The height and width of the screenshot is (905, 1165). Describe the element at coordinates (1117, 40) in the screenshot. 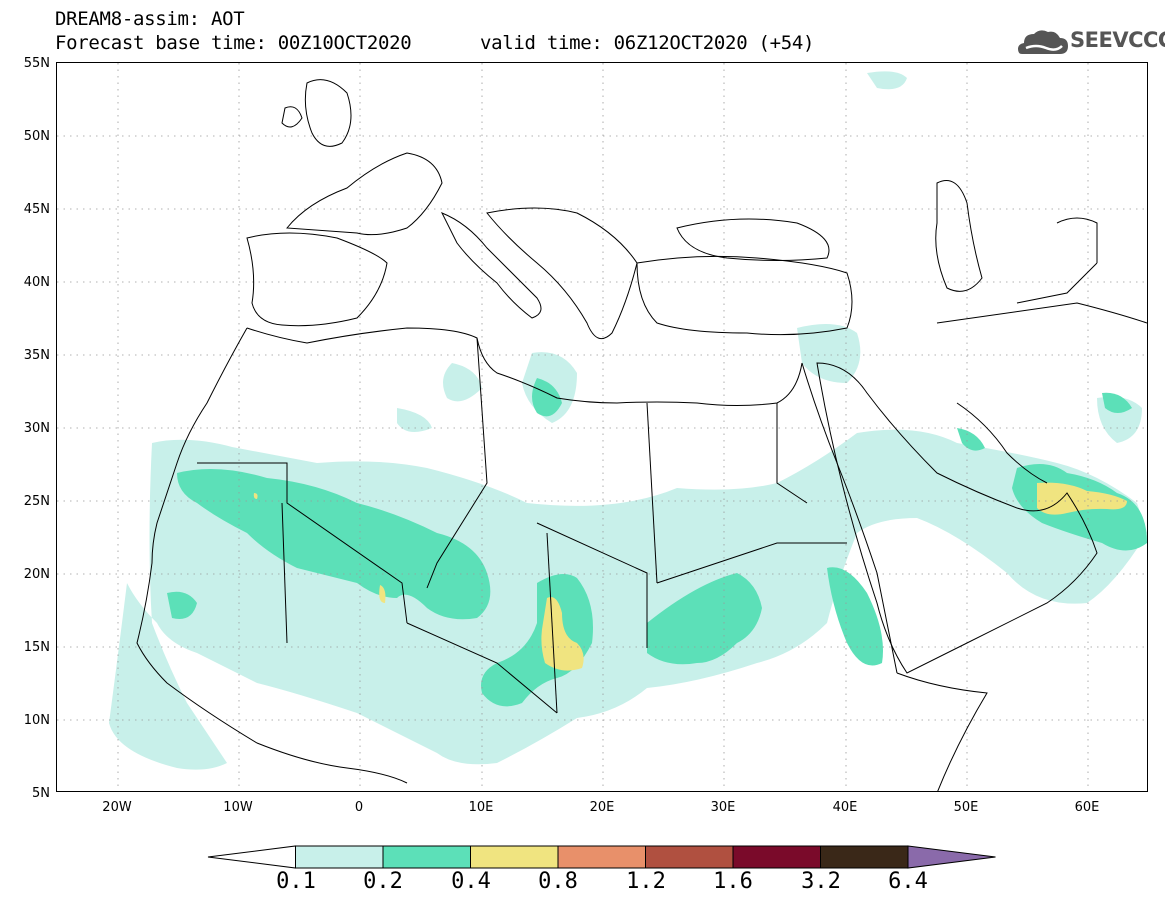

I see `logo-text: SEEVCCC` at that location.